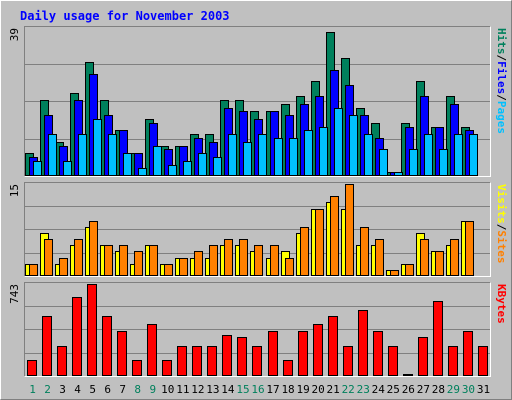  I want to click on axis-label-pages-files-hits: Hits/Files/Pages, so click(501, 81).